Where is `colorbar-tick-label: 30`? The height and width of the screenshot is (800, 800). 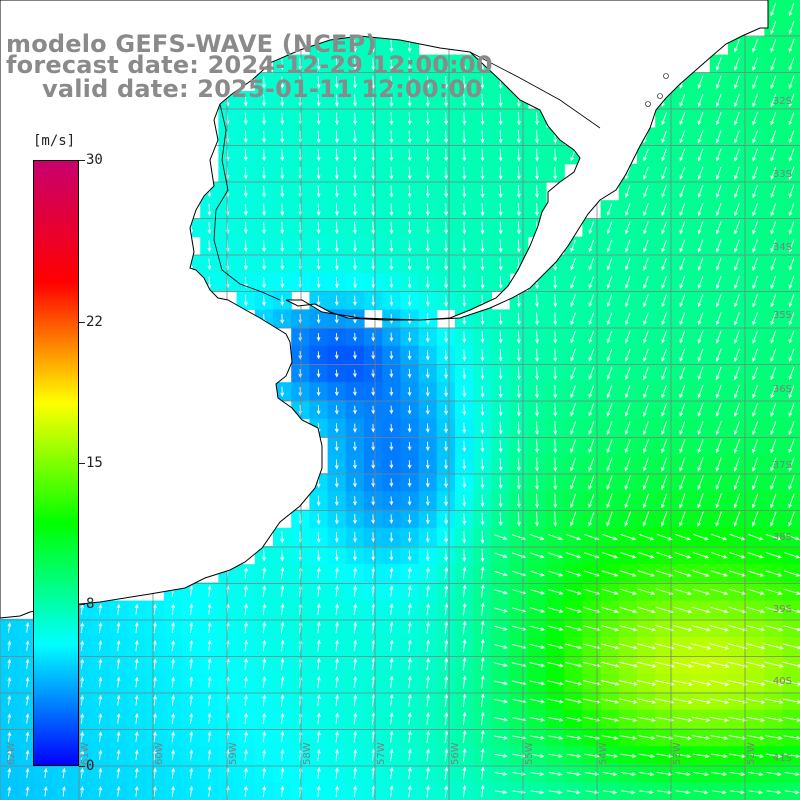
colorbar-tick-label: 30 is located at coordinates (94, 160).